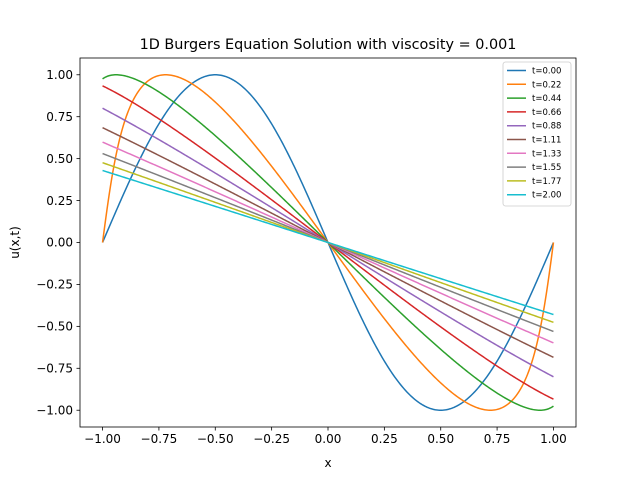 This screenshot has height=480, width=640. What do you see at coordinates (102, 439) in the screenshot?
I see `x-tick-label: −1.00` at bounding box center [102, 439].